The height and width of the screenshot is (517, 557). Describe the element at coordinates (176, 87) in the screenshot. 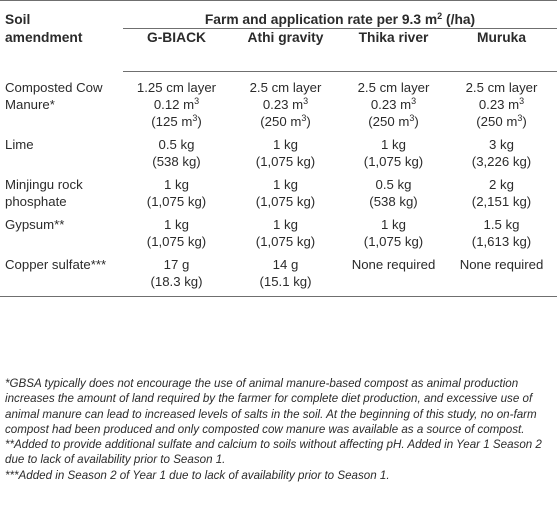

I see `cell-line: 1.25 cm layer` at that location.